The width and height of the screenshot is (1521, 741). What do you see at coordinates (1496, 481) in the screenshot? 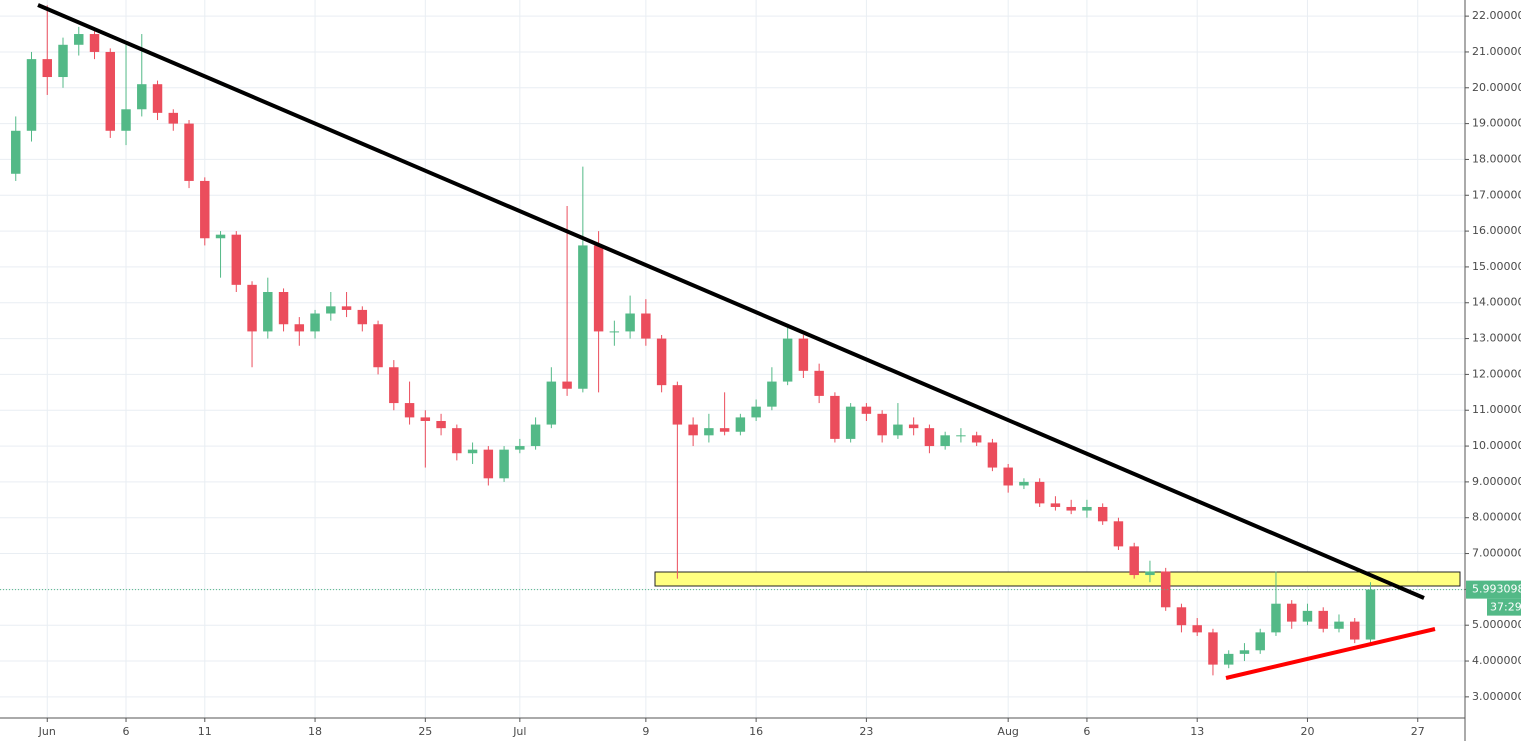
I see `y-tick-label: 9.000000` at bounding box center [1496, 481].